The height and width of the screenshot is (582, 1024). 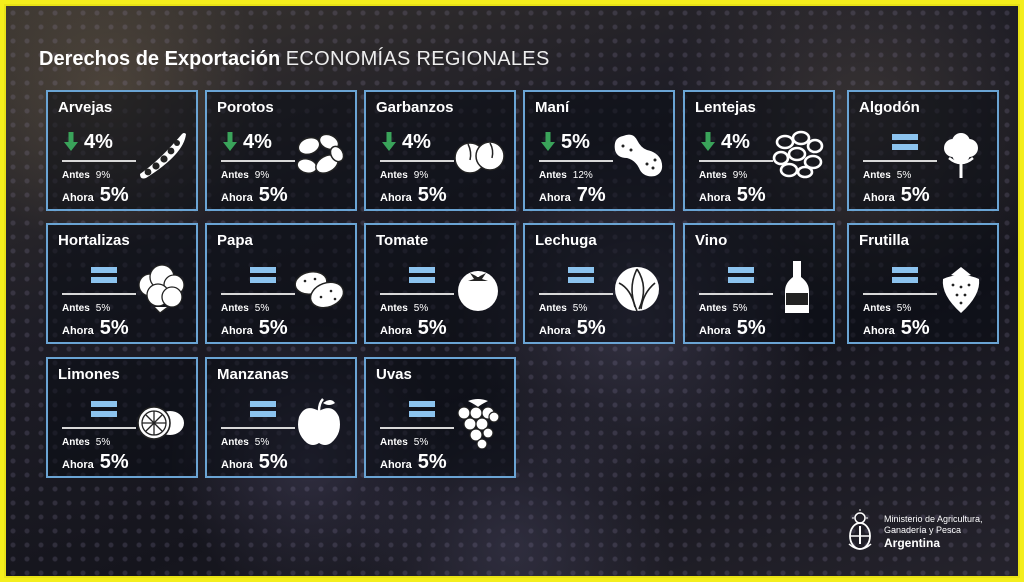 What do you see at coordinates (281, 417) in the screenshot?
I see `product-card-manzanas: Manzanas Antes 5% Ahora 5%` at bounding box center [281, 417].